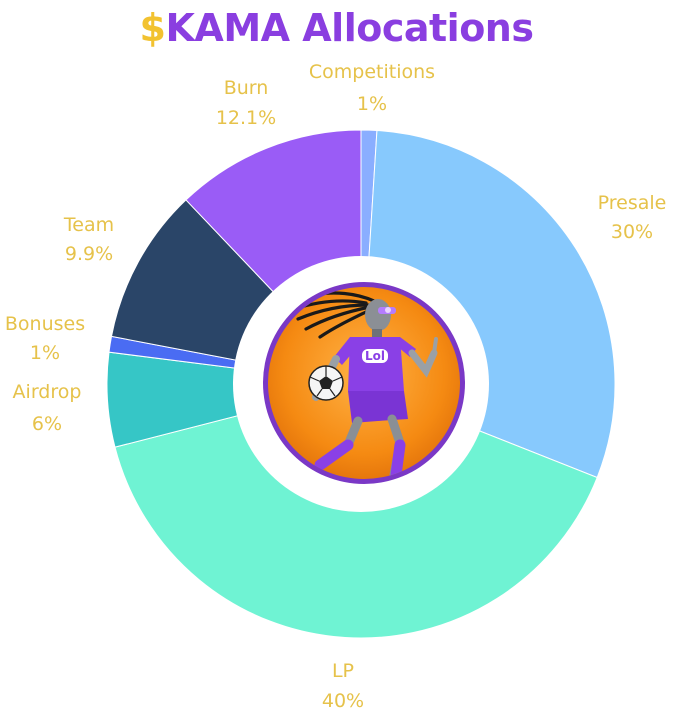 The height and width of the screenshot is (712, 673). Describe the element at coordinates (47, 392) in the screenshot. I see `label-airdrop: Airdrop` at that location.